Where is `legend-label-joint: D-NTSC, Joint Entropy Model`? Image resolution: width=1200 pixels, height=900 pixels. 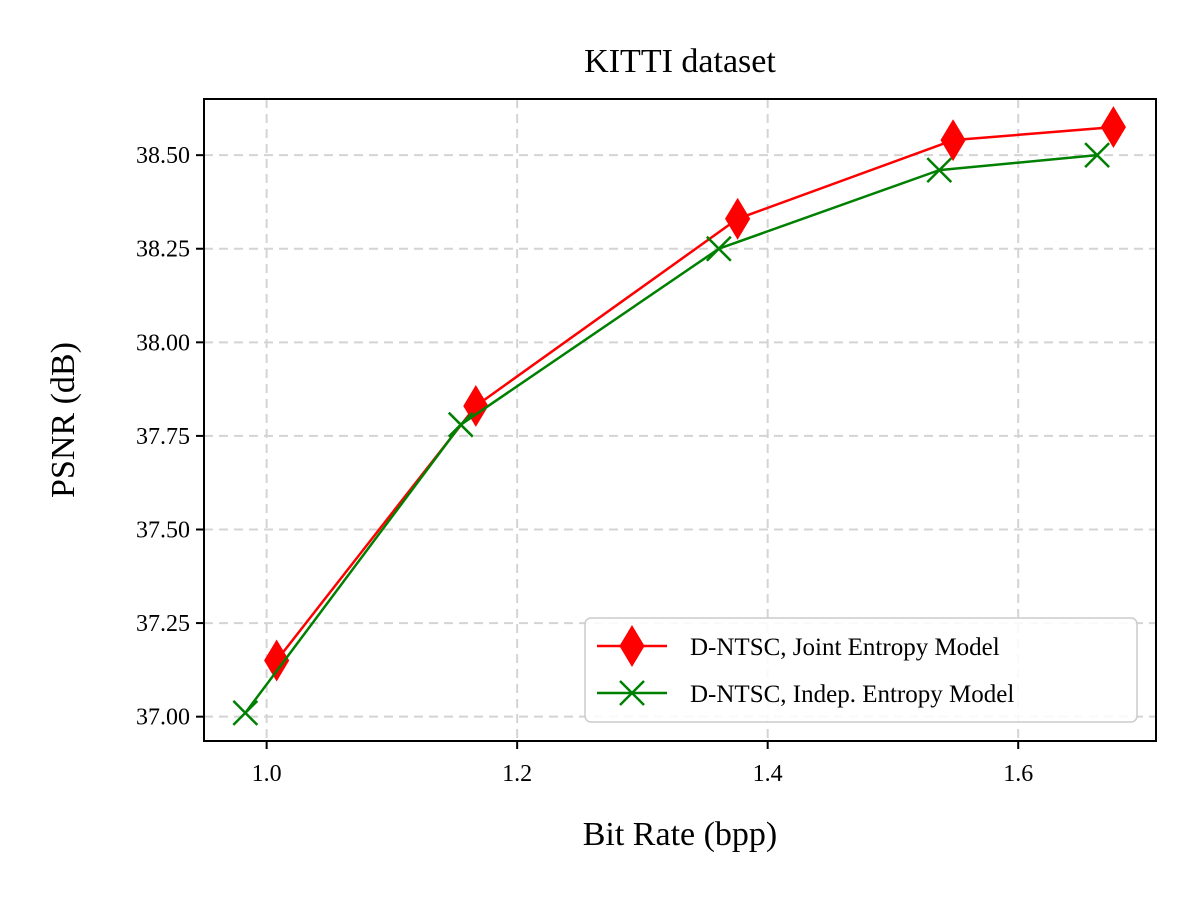 legend-label-joint: D-NTSC, Joint Entropy Model is located at coordinates (845, 647).